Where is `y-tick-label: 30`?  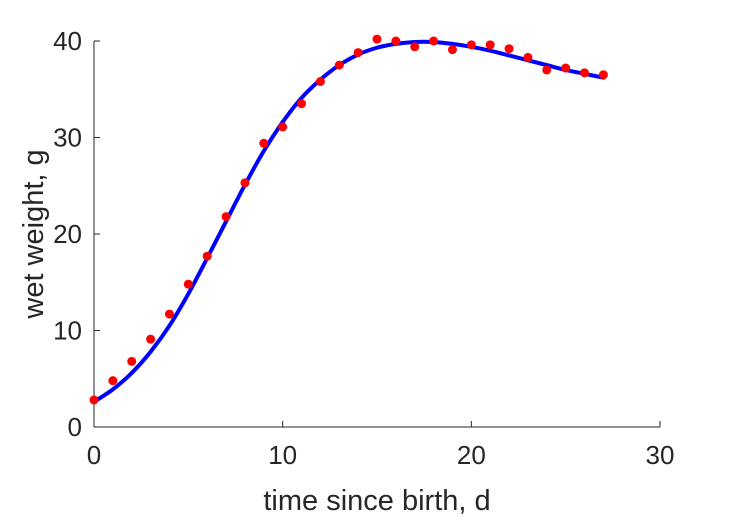
y-tick-label: 30 is located at coordinates (67, 138).